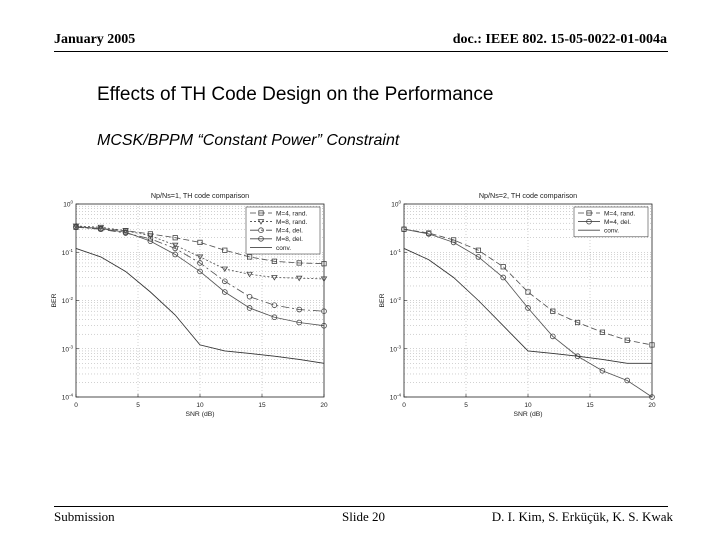 The width and height of the screenshot is (720, 540). What do you see at coordinates (84, 516) in the screenshot?
I see `footer-submission: Submission` at bounding box center [84, 516].